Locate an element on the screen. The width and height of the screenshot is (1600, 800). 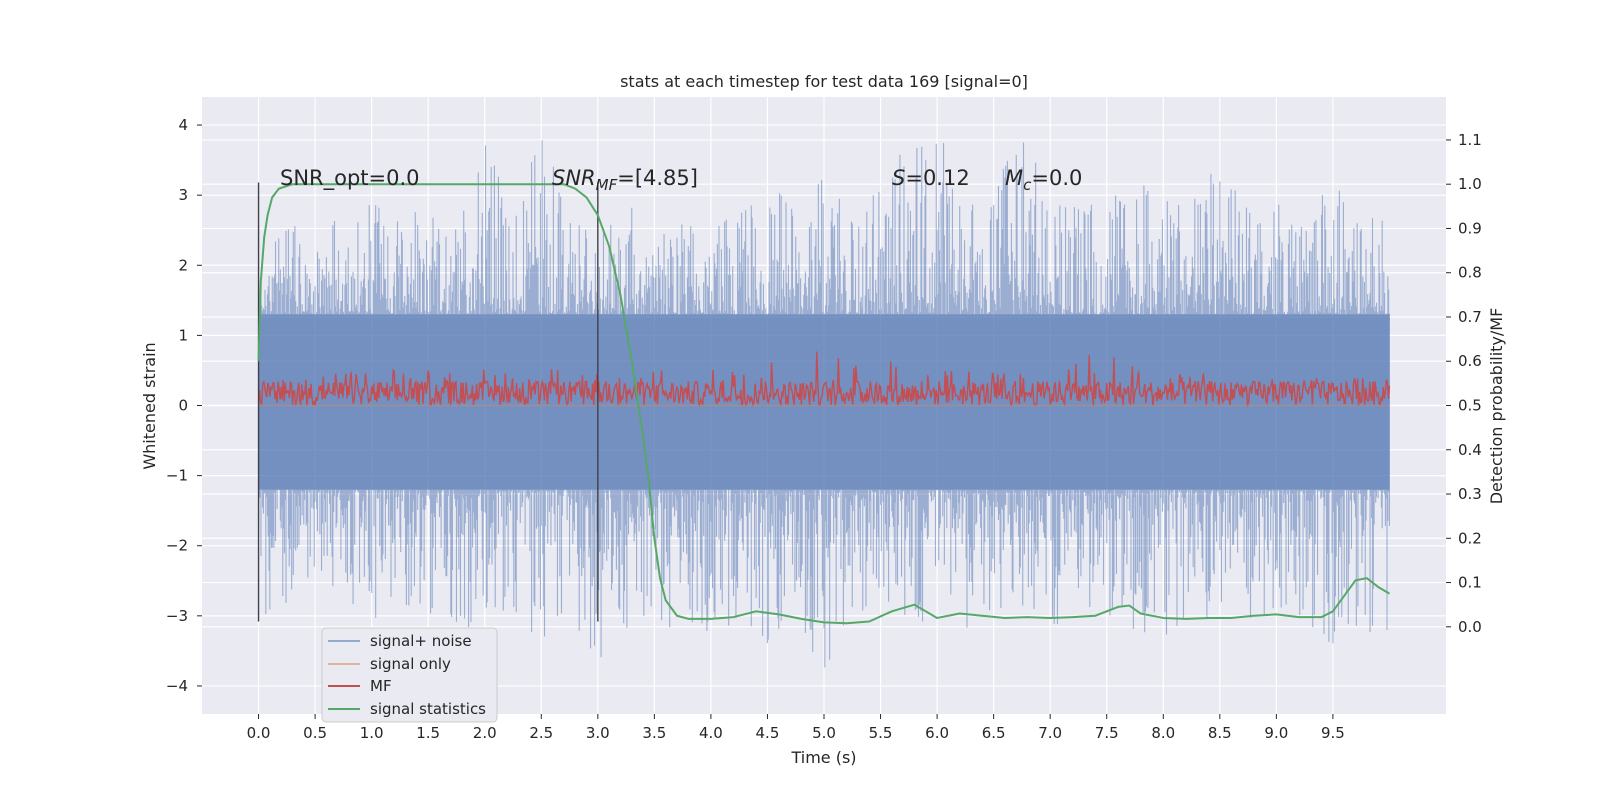
y-right-tick-label: 0.4 is located at coordinates (1470, 450).